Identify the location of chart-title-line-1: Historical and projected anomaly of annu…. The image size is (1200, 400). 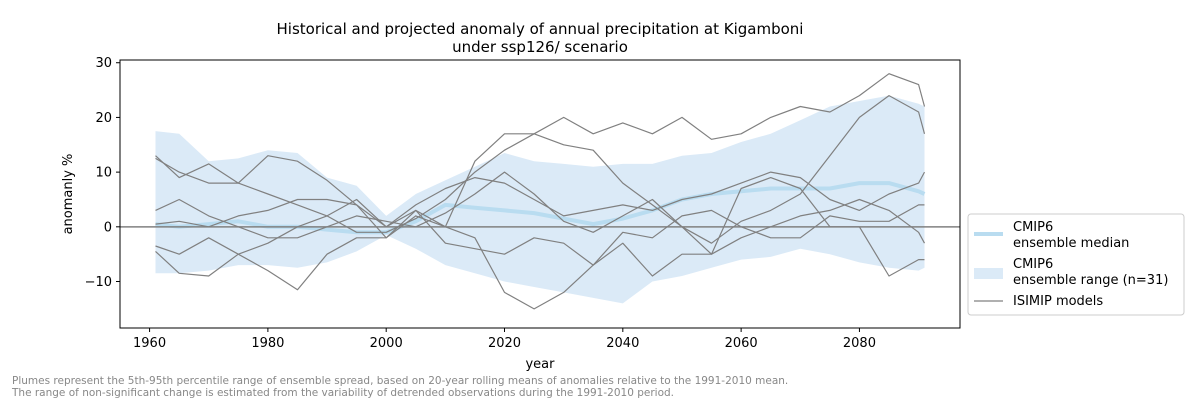
(540, 29).